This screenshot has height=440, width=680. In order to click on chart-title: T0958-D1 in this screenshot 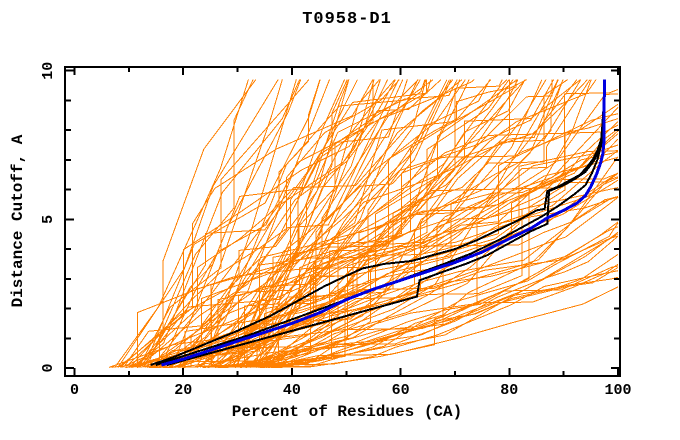, I will do `click(347, 19)`.